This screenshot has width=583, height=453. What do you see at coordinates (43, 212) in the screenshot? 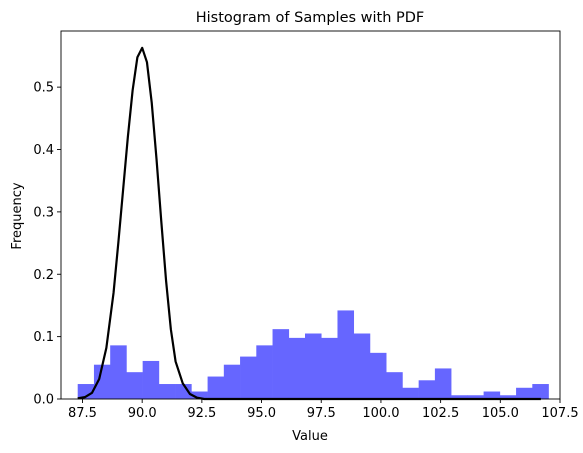
I see `y-tick-label: 0.3` at bounding box center [43, 212].